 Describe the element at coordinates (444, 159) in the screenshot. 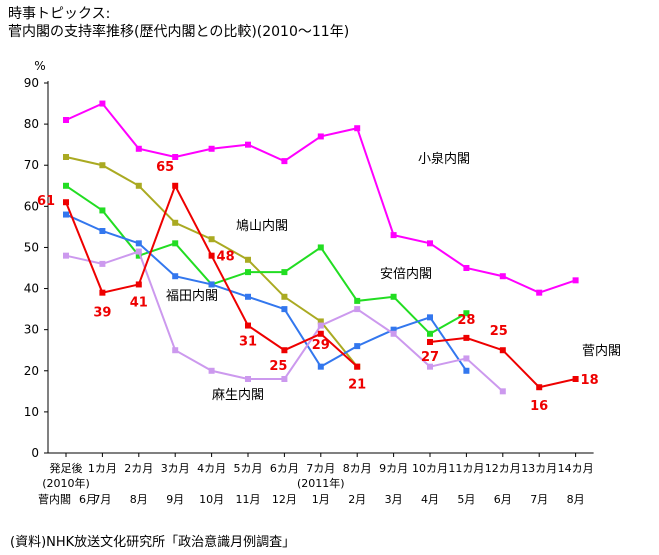

I see `series-name-koizumi: 小泉内閣` at that location.